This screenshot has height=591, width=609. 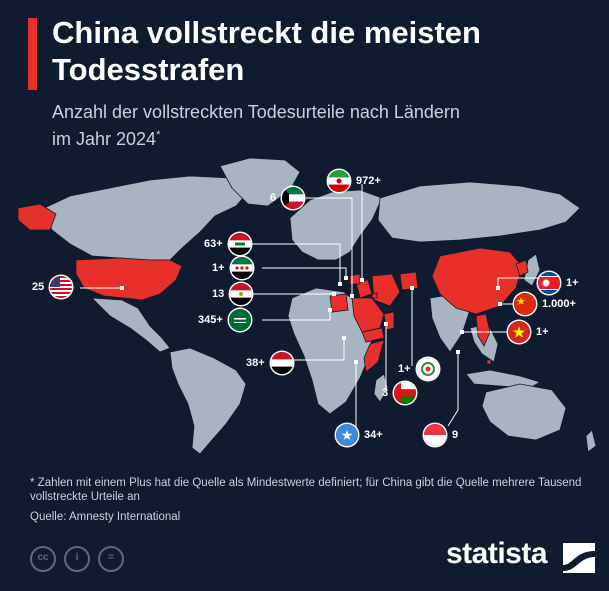 I want to click on callout-china: 1.000+, so click(x=545, y=304).